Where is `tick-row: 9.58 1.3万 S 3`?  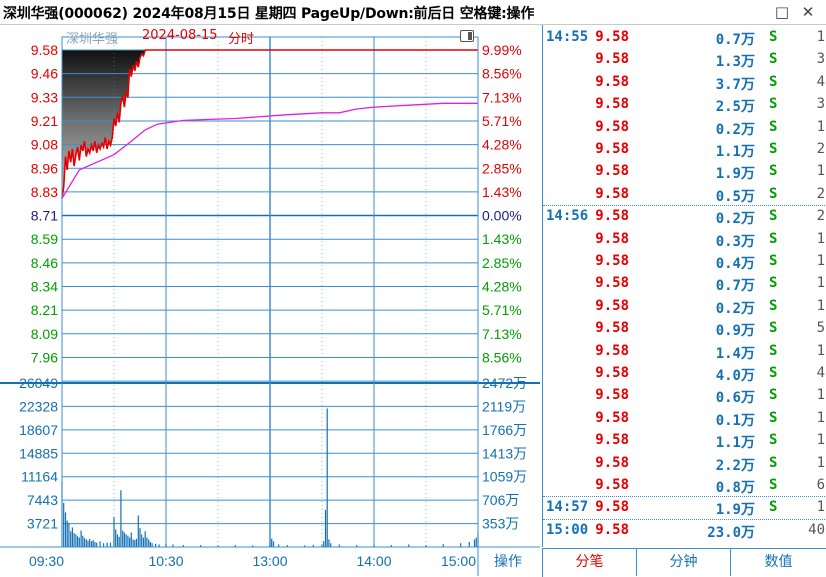 tick-row: 9.58 1.3万 S 3 is located at coordinates (684, 59).